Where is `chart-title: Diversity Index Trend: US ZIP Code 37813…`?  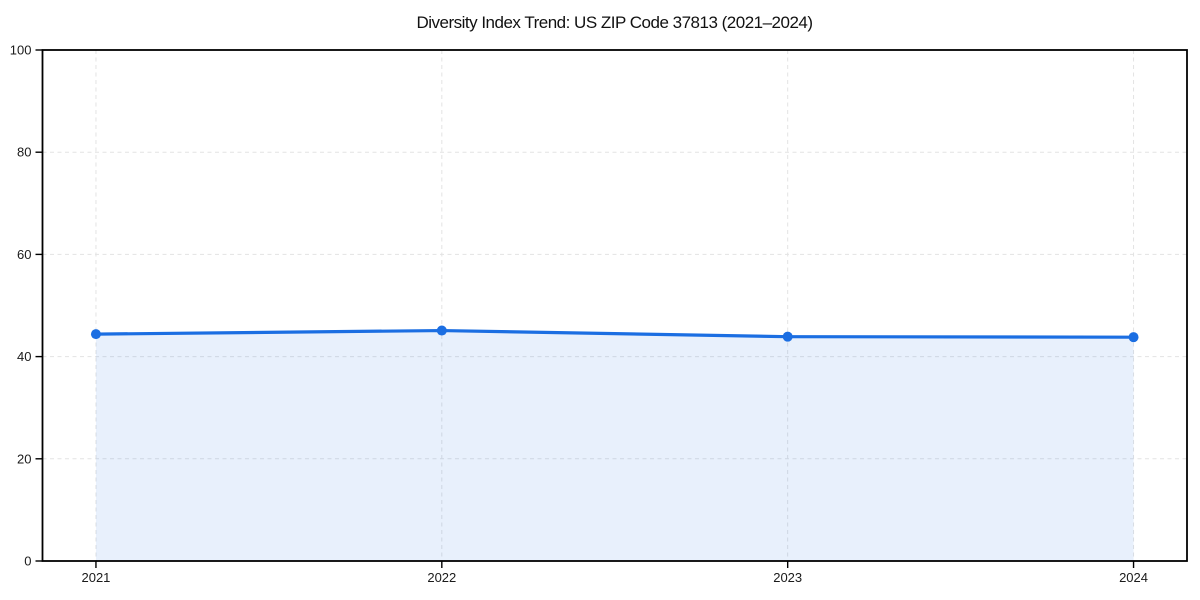
chart-title: Diversity Index Trend: US ZIP Code 37813… is located at coordinates (614, 22).